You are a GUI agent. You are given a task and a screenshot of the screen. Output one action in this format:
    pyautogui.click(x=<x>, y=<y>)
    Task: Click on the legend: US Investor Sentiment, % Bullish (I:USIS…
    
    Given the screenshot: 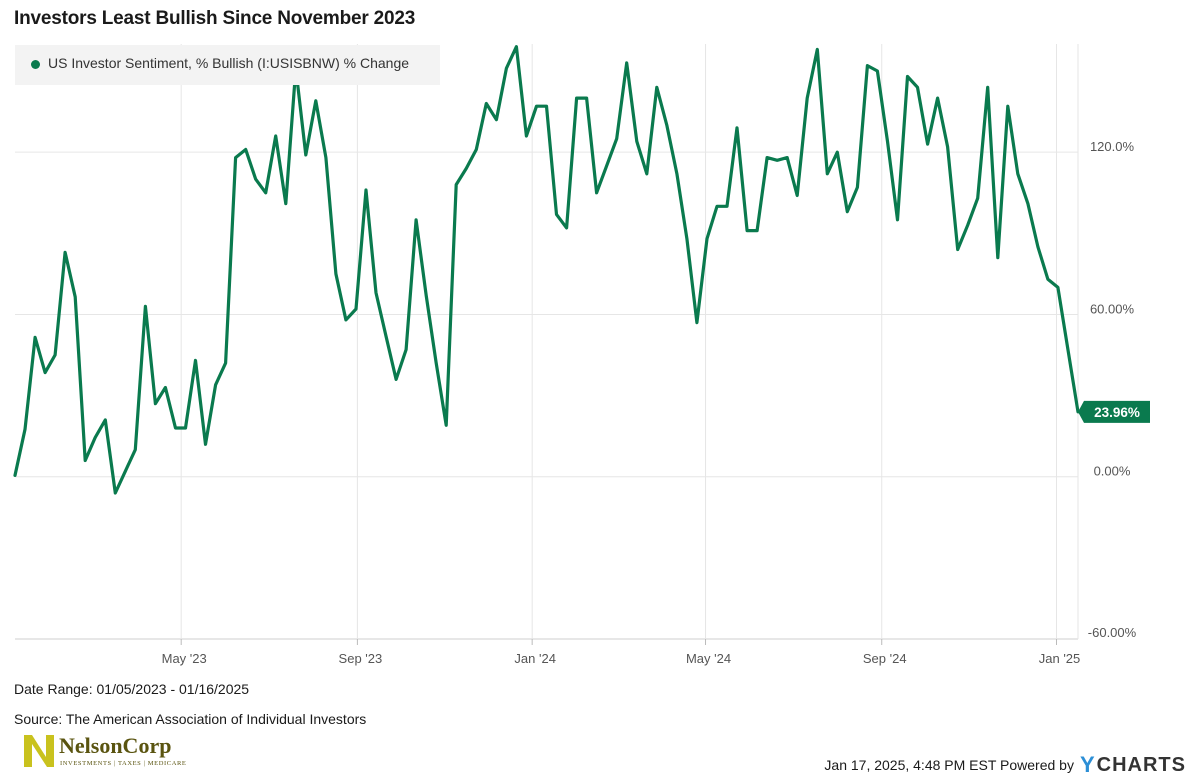 What is the action you would take?
    pyautogui.click(x=227, y=65)
    